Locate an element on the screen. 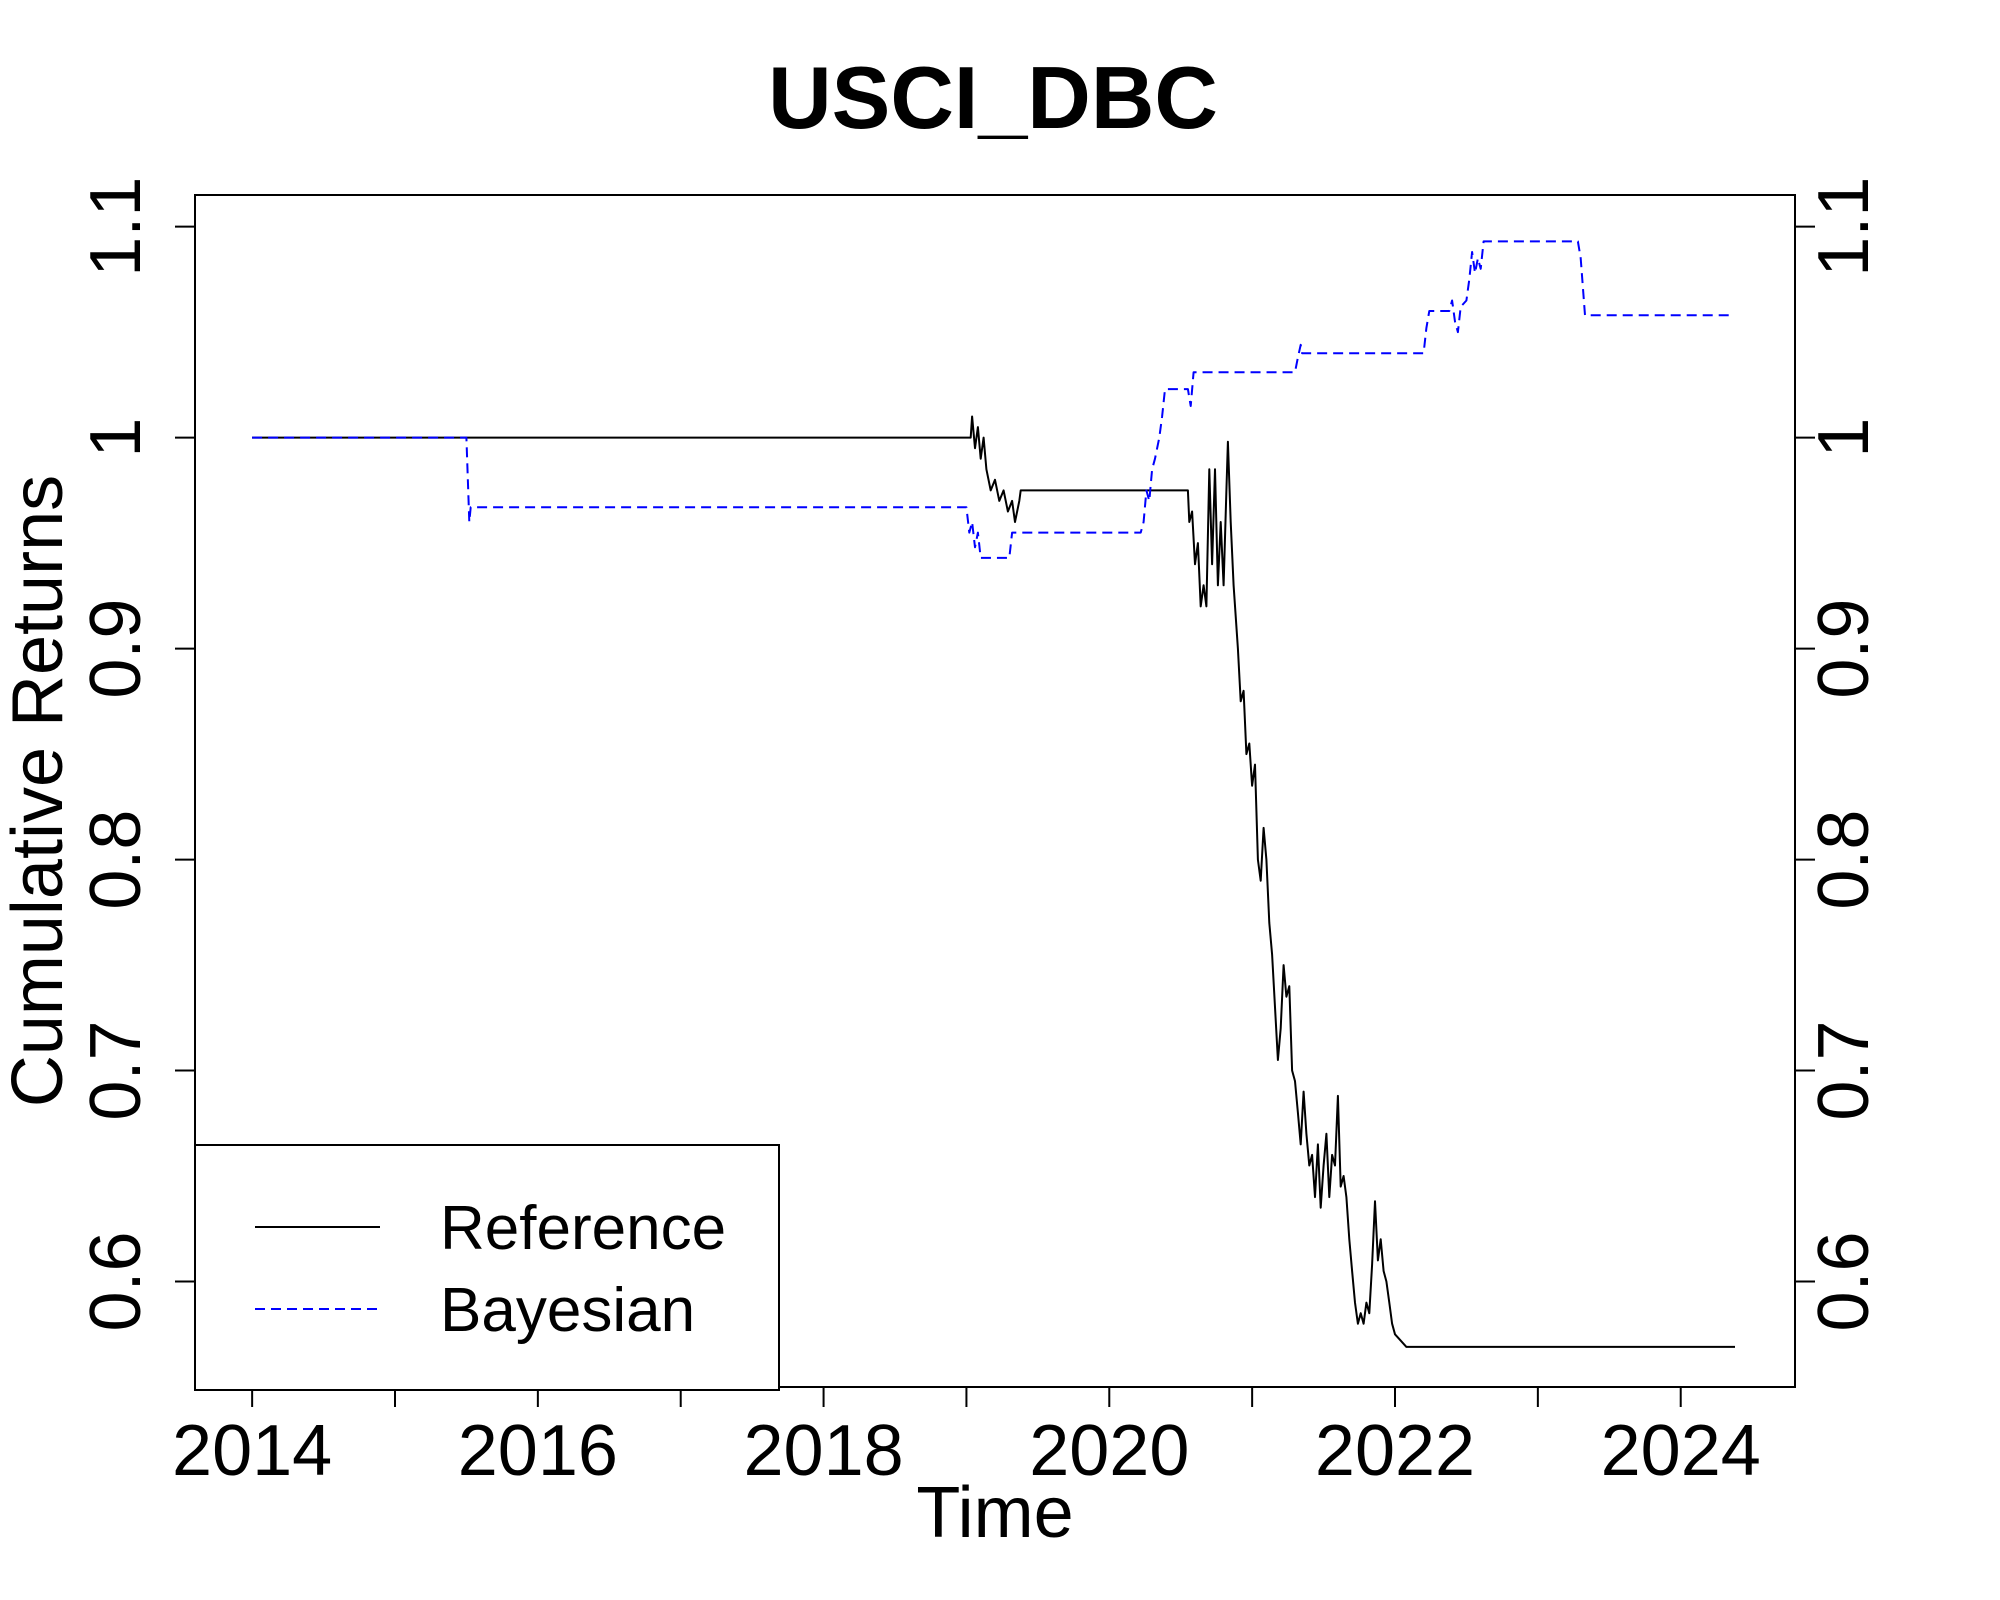  x-axis-label: Time is located at coordinates (994, 1513).